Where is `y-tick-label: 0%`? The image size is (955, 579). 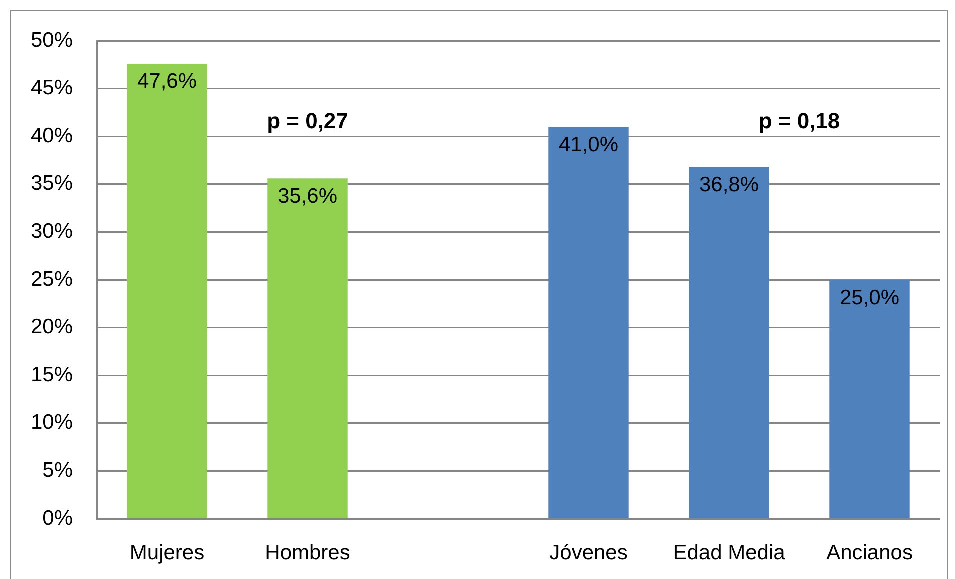 y-tick-label: 0% is located at coordinates (57, 518).